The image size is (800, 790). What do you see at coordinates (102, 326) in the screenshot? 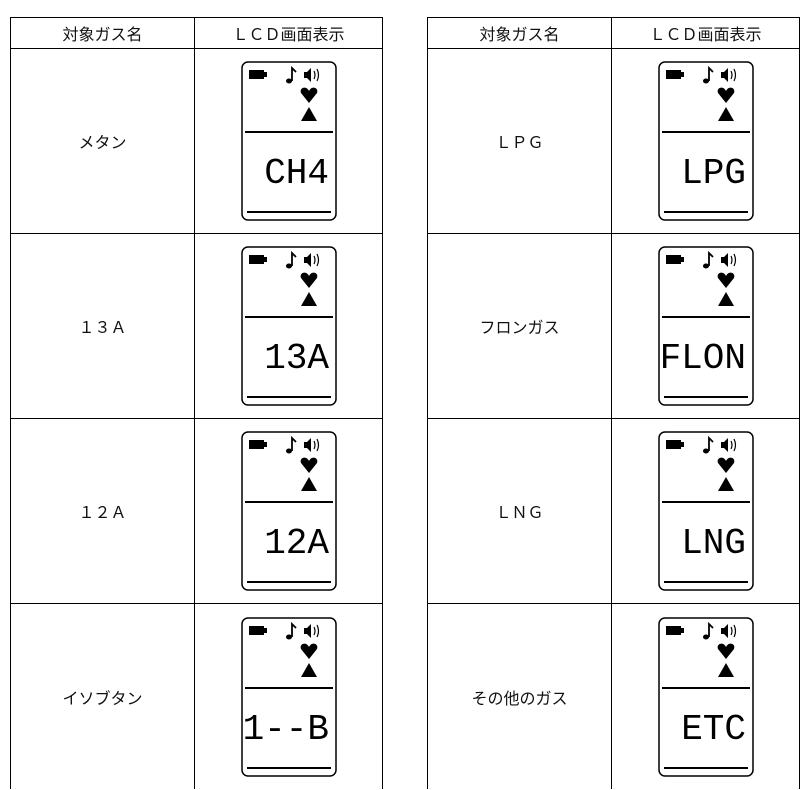
I see `gas-name: １３Ａ` at bounding box center [102, 326].